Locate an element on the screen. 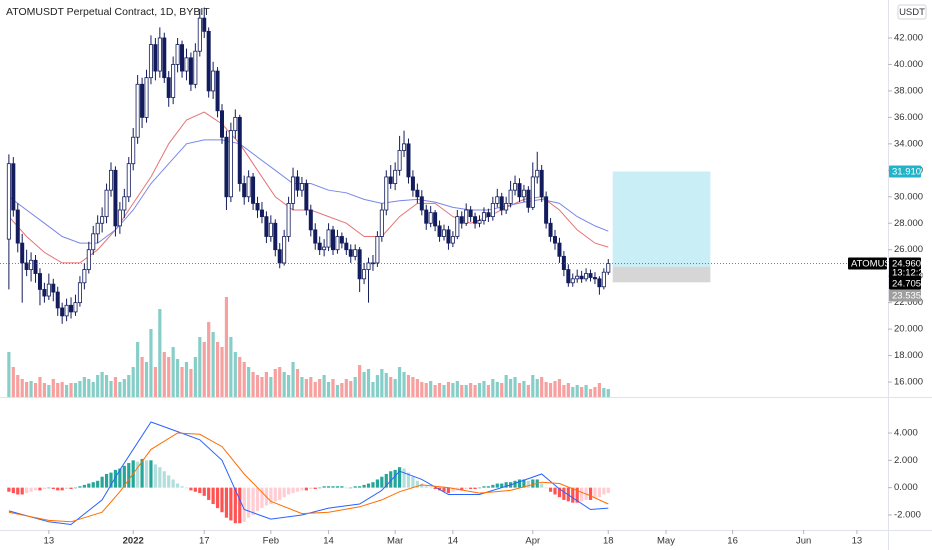  countdown-box is located at coordinates (905, 272).